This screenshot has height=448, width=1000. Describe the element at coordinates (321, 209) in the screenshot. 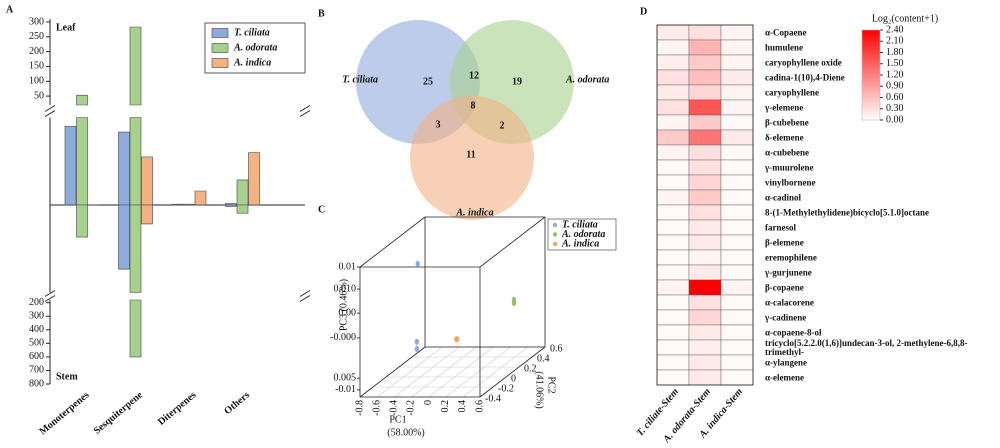

I see `panel-label: C` at that location.